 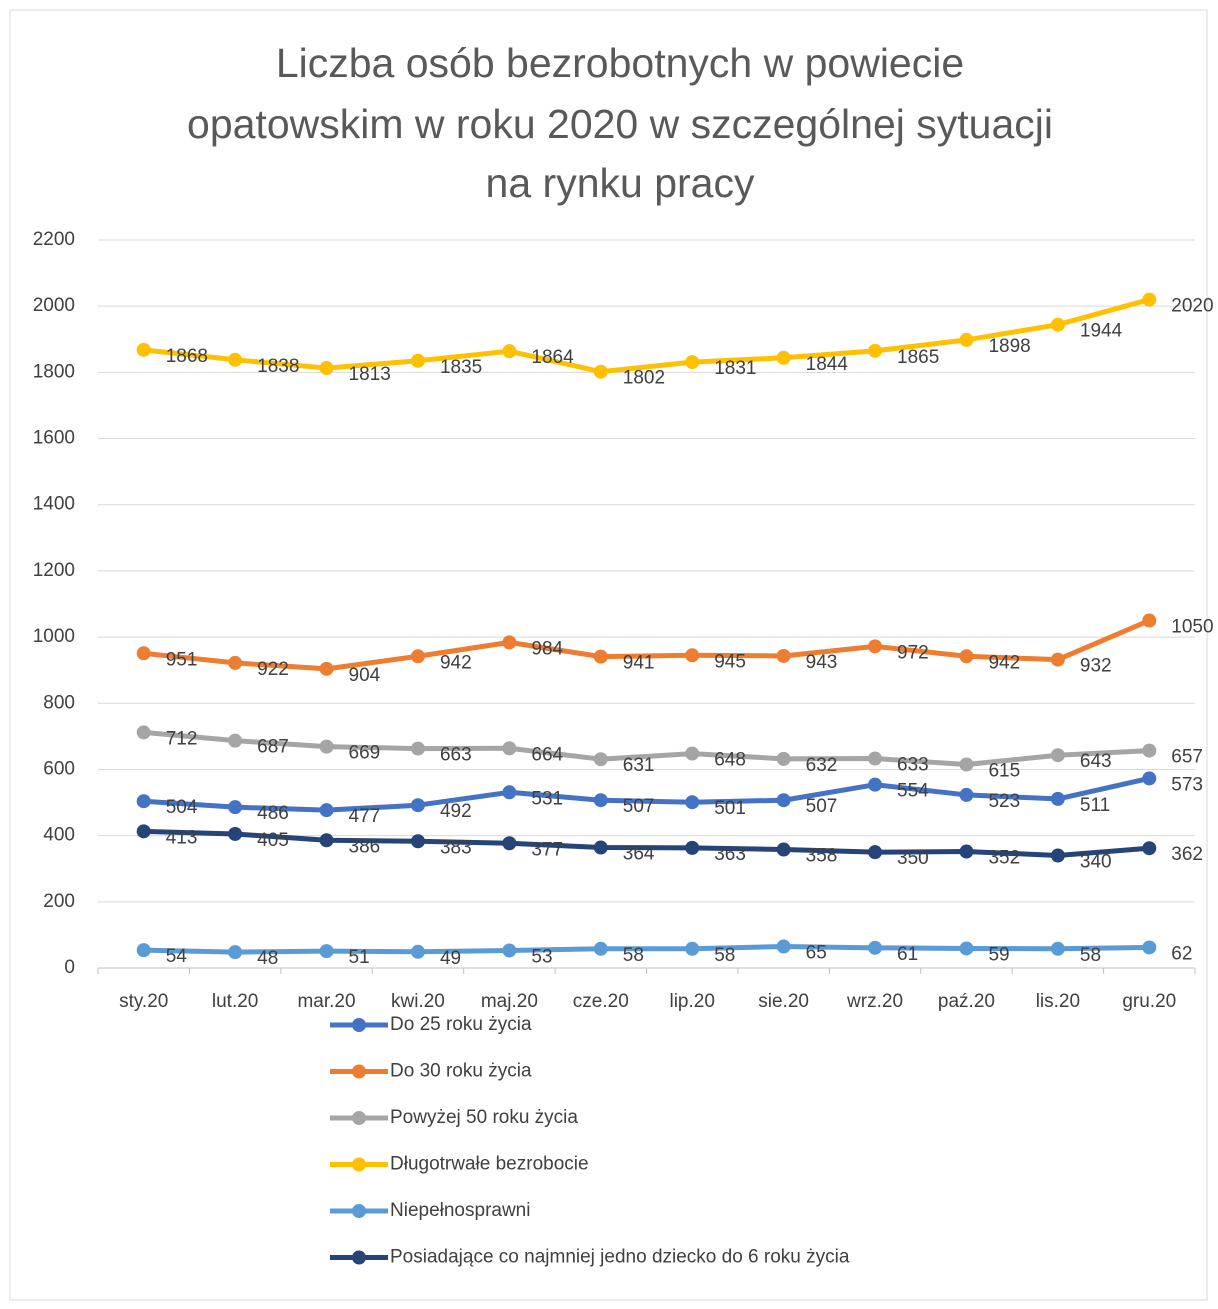 I want to click on data-label: 554, so click(x=913, y=791).